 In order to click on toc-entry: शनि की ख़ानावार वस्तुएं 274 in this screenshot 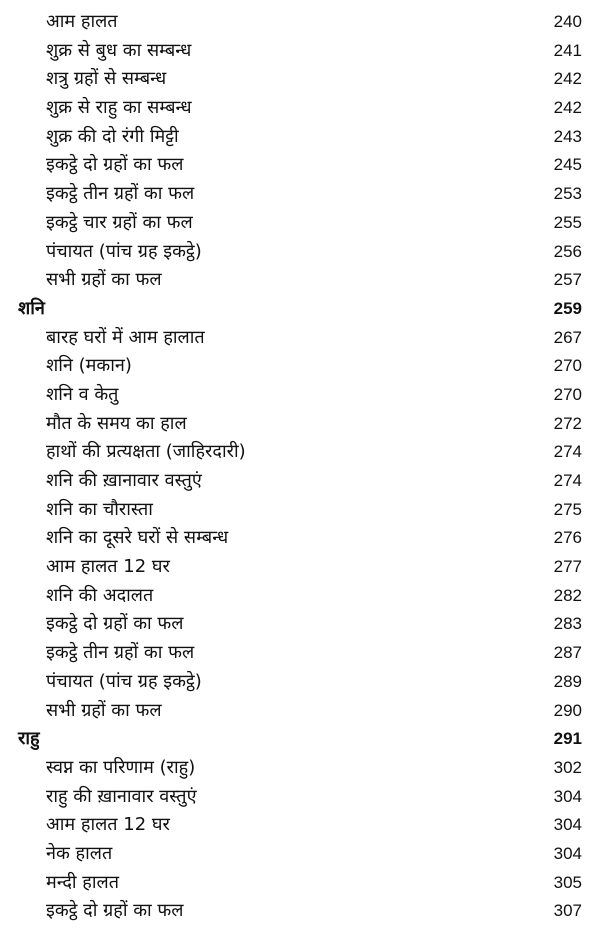, I will do `click(300, 481)`.